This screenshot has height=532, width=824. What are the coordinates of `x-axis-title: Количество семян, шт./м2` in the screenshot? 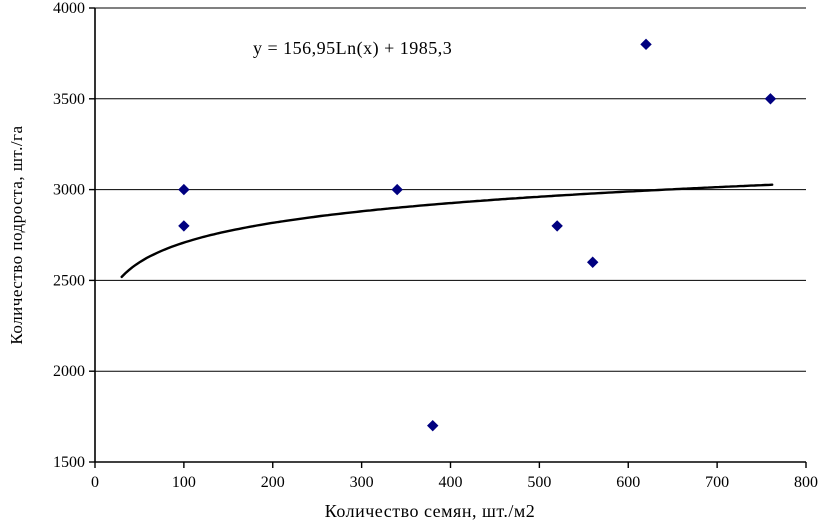 It's located at (430, 511).